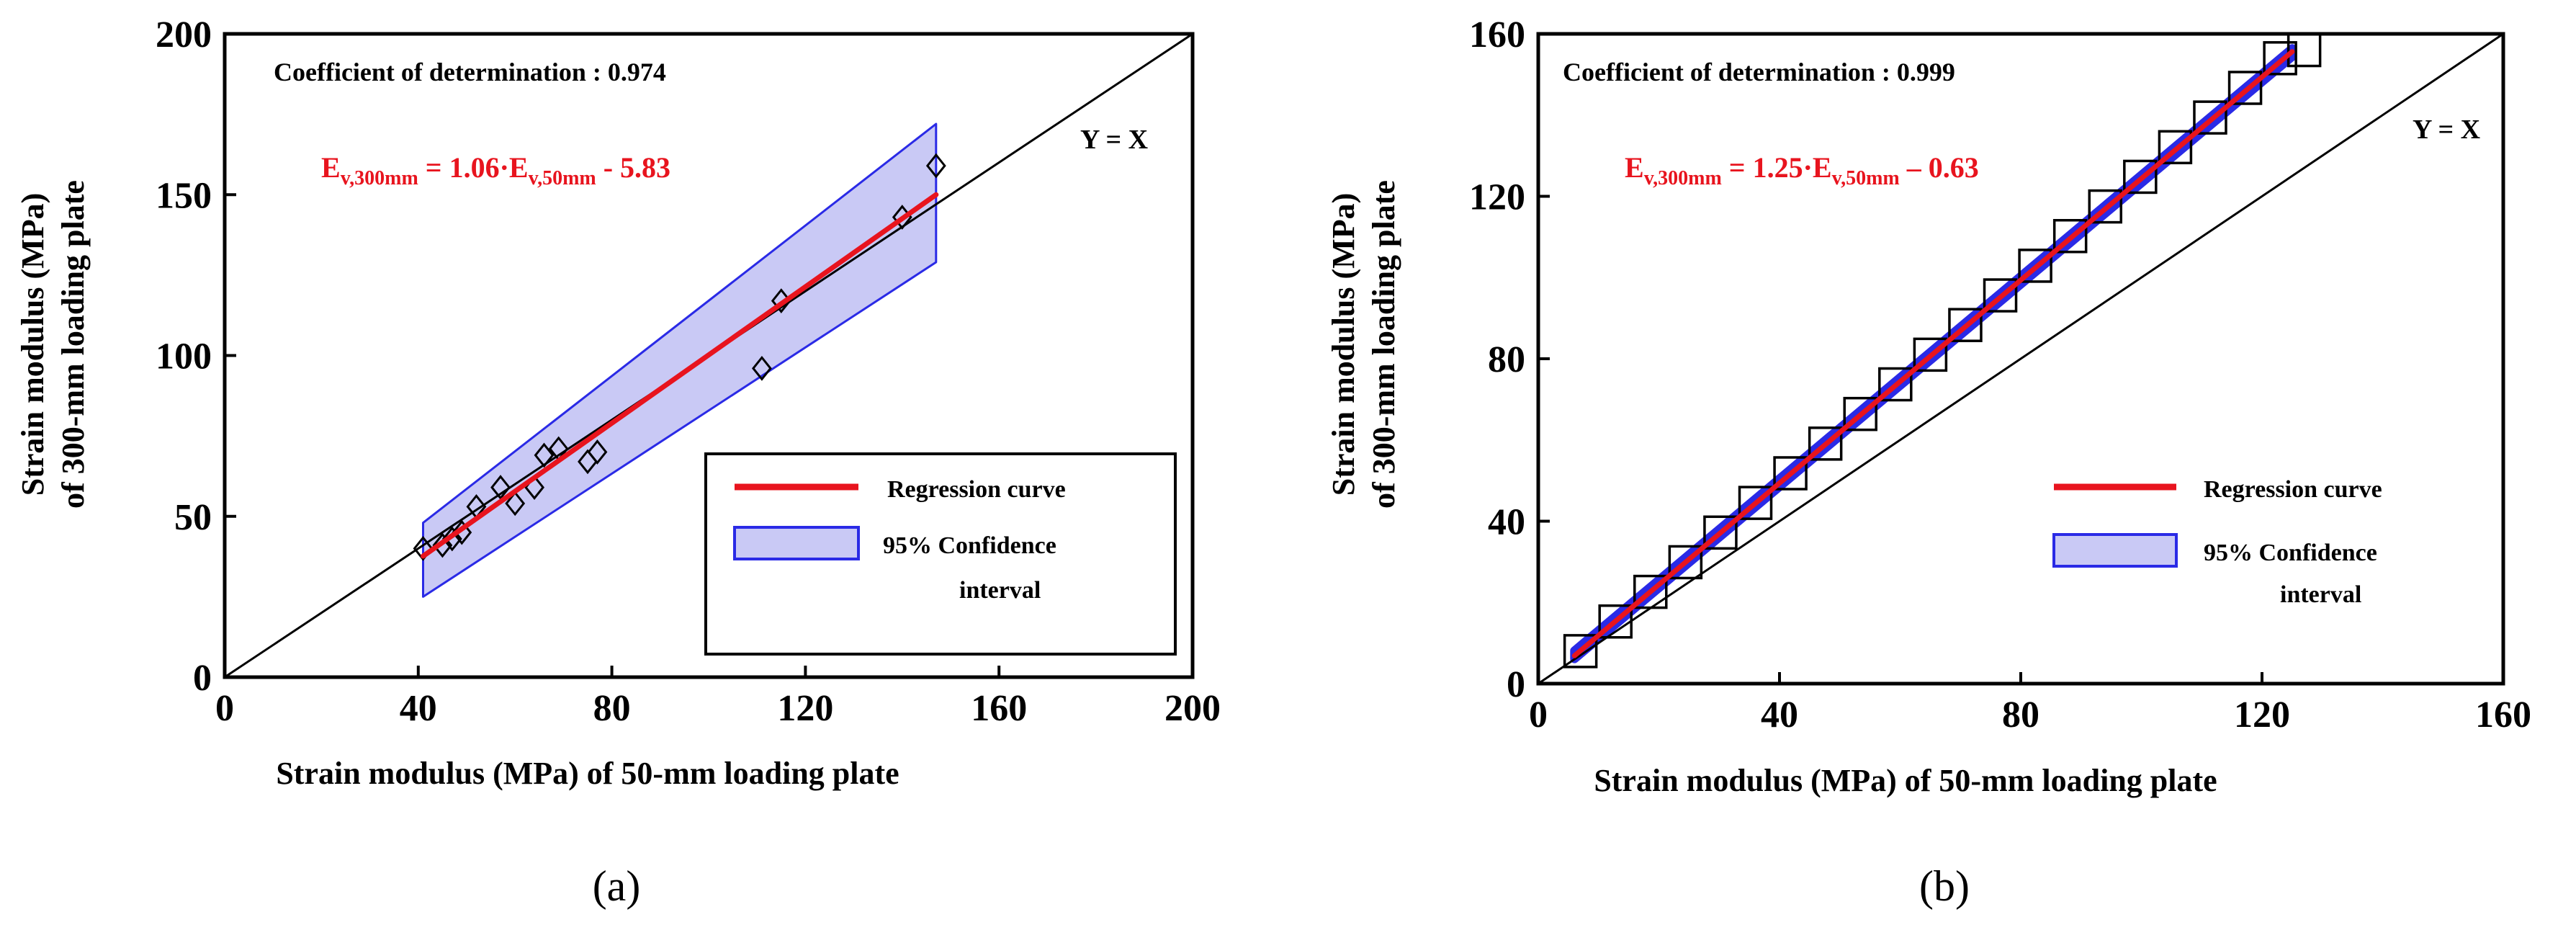 The image size is (2576, 930). What do you see at coordinates (1516, 684) in the screenshot?
I see `y-tick-label-b-0: 0` at bounding box center [1516, 684].